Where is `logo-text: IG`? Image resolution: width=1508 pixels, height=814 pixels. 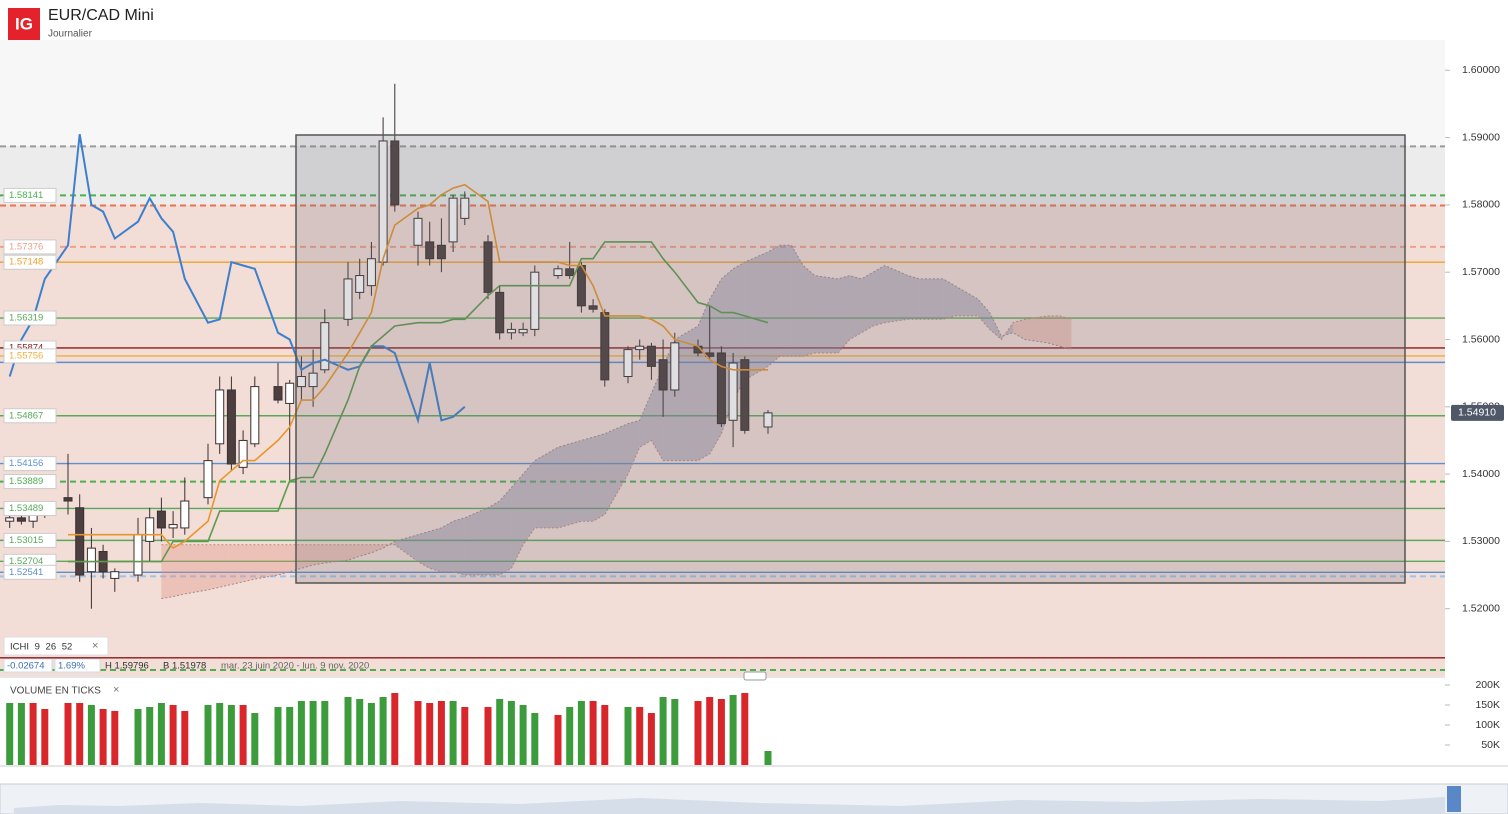
logo-text: IG is located at coordinates (24, 23).